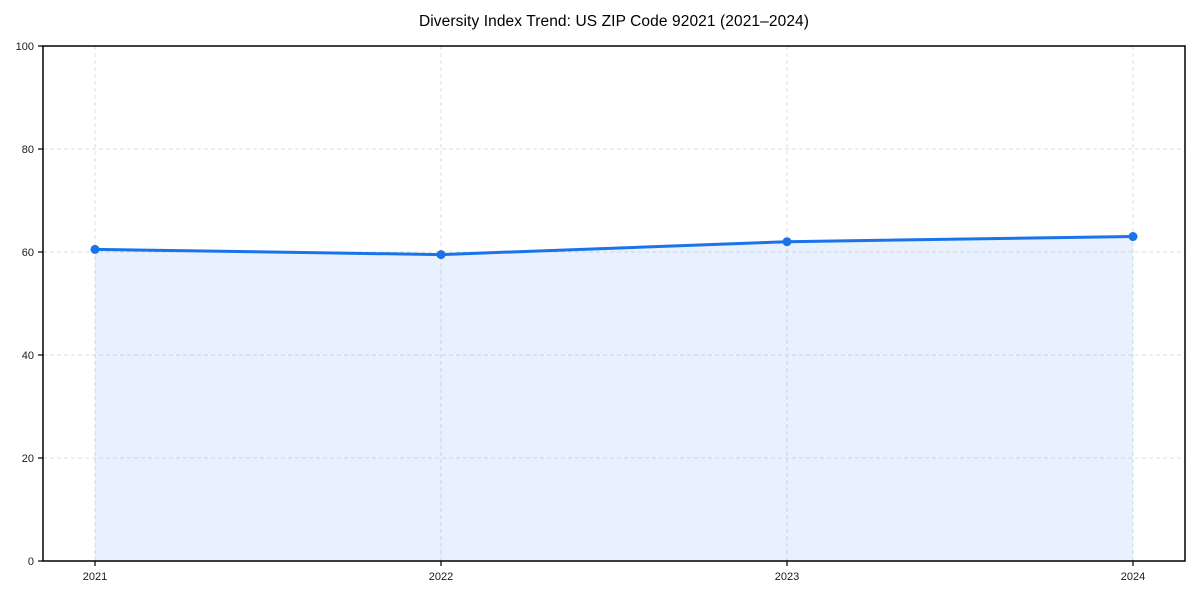 The height and width of the screenshot is (600, 1200). Describe the element at coordinates (28, 459) in the screenshot. I see `y-tick-label: 20` at that location.